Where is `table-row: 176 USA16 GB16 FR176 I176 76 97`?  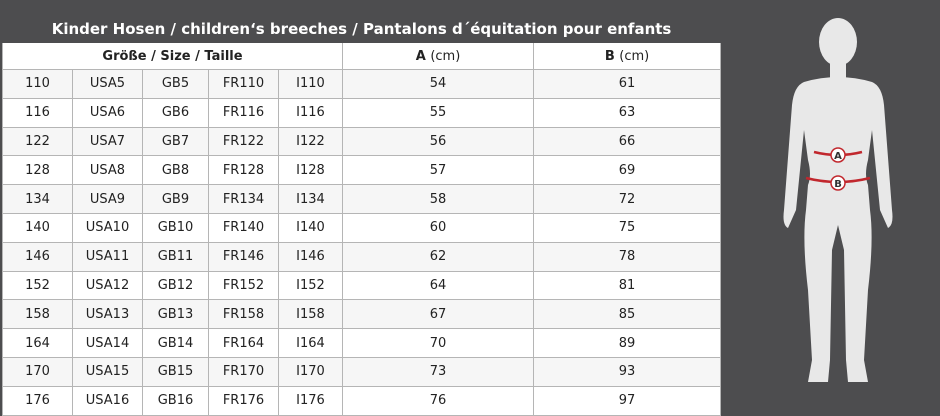 table-row: 176 USA16 GB16 FR176 I176 76 97 is located at coordinates (362, 400).